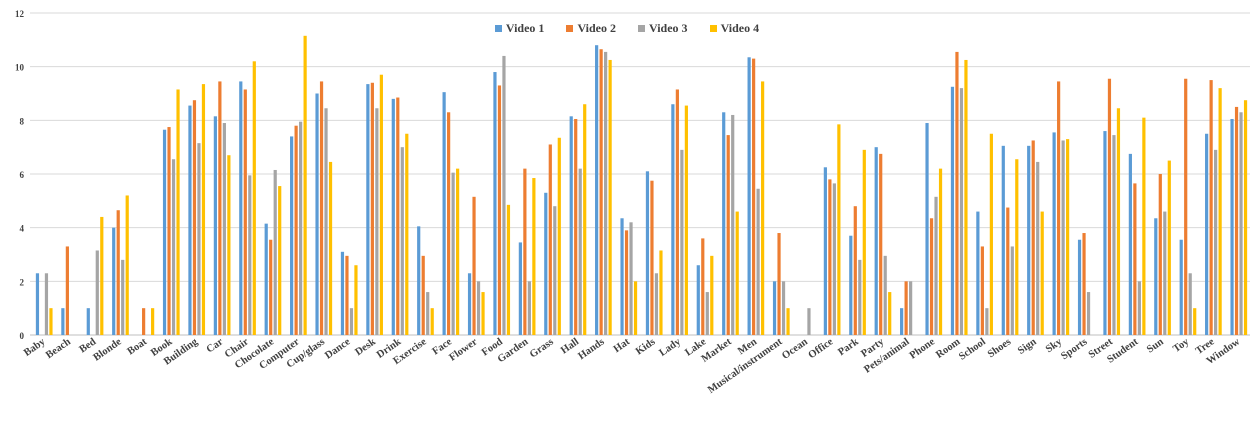 The image size is (1254, 426). I want to click on x-tick-label: Toy, so click(1181, 345).